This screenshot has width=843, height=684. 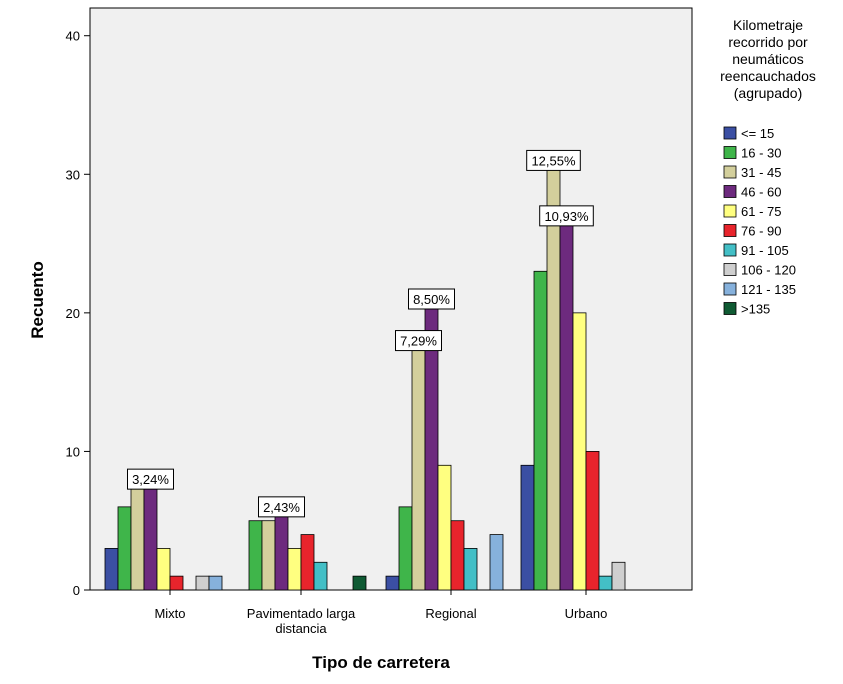 I want to click on x-axis-title: Tipo de carretera, so click(x=381, y=662).